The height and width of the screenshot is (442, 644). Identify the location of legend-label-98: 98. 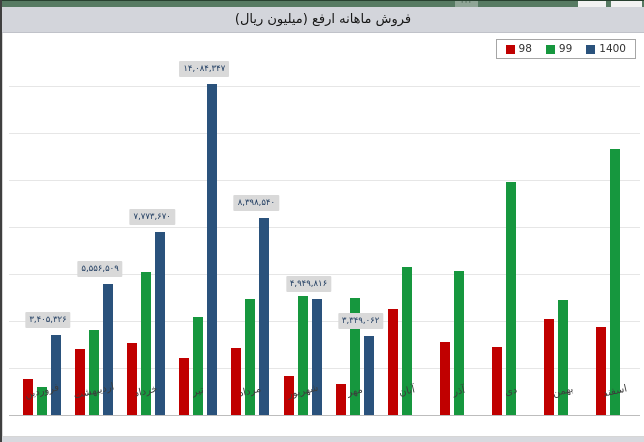
(525, 49).